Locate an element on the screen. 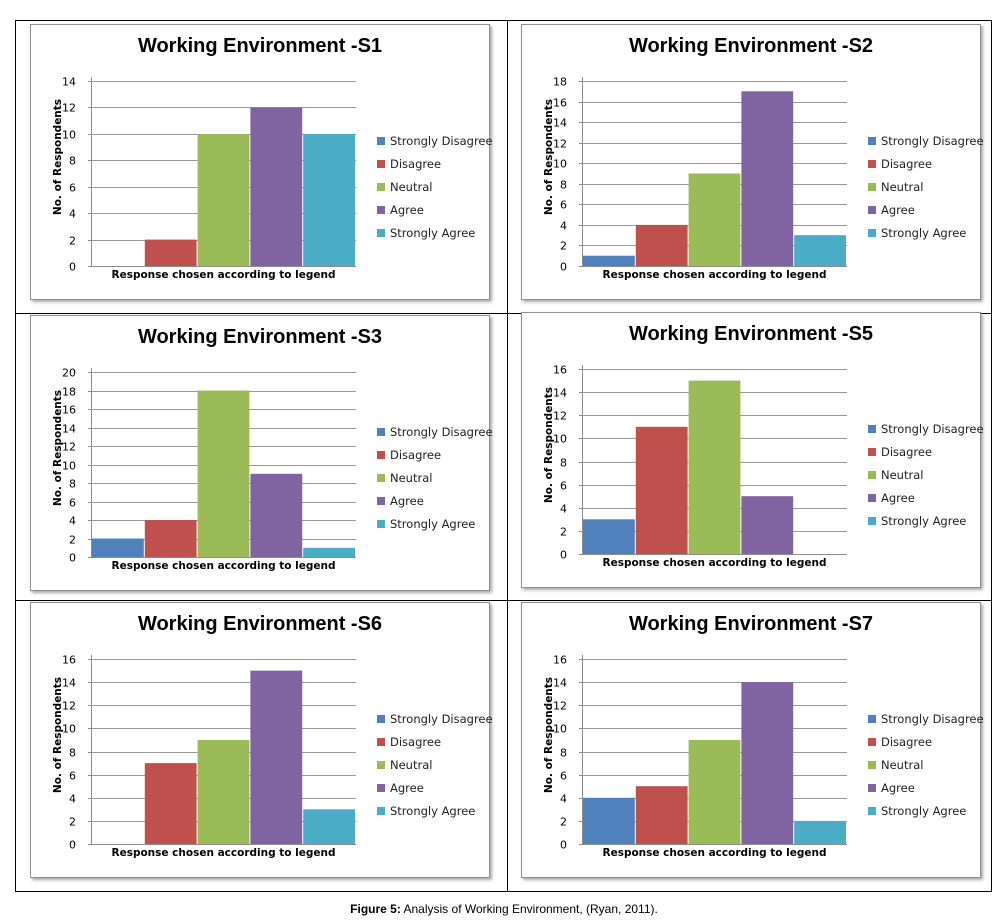 The image size is (1008, 920). bar-strongly-agree is located at coordinates (820, 832).